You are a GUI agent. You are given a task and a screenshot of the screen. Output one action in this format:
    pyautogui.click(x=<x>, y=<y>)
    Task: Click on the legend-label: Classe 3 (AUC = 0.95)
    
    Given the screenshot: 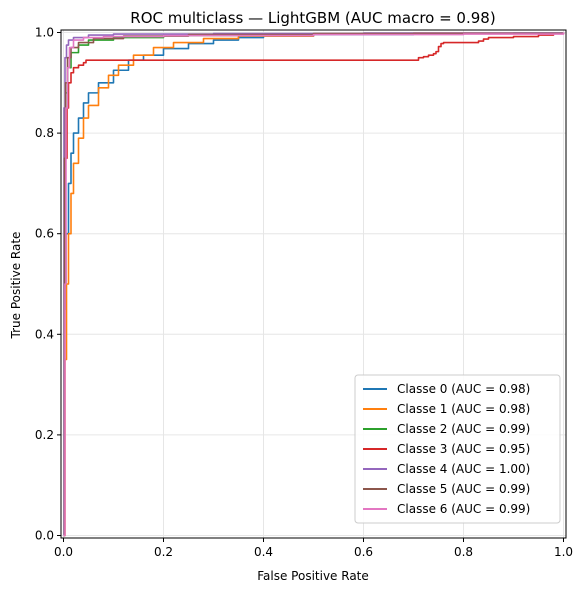 What is the action you would take?
    pyautogui.click(x=463, y=449)
    